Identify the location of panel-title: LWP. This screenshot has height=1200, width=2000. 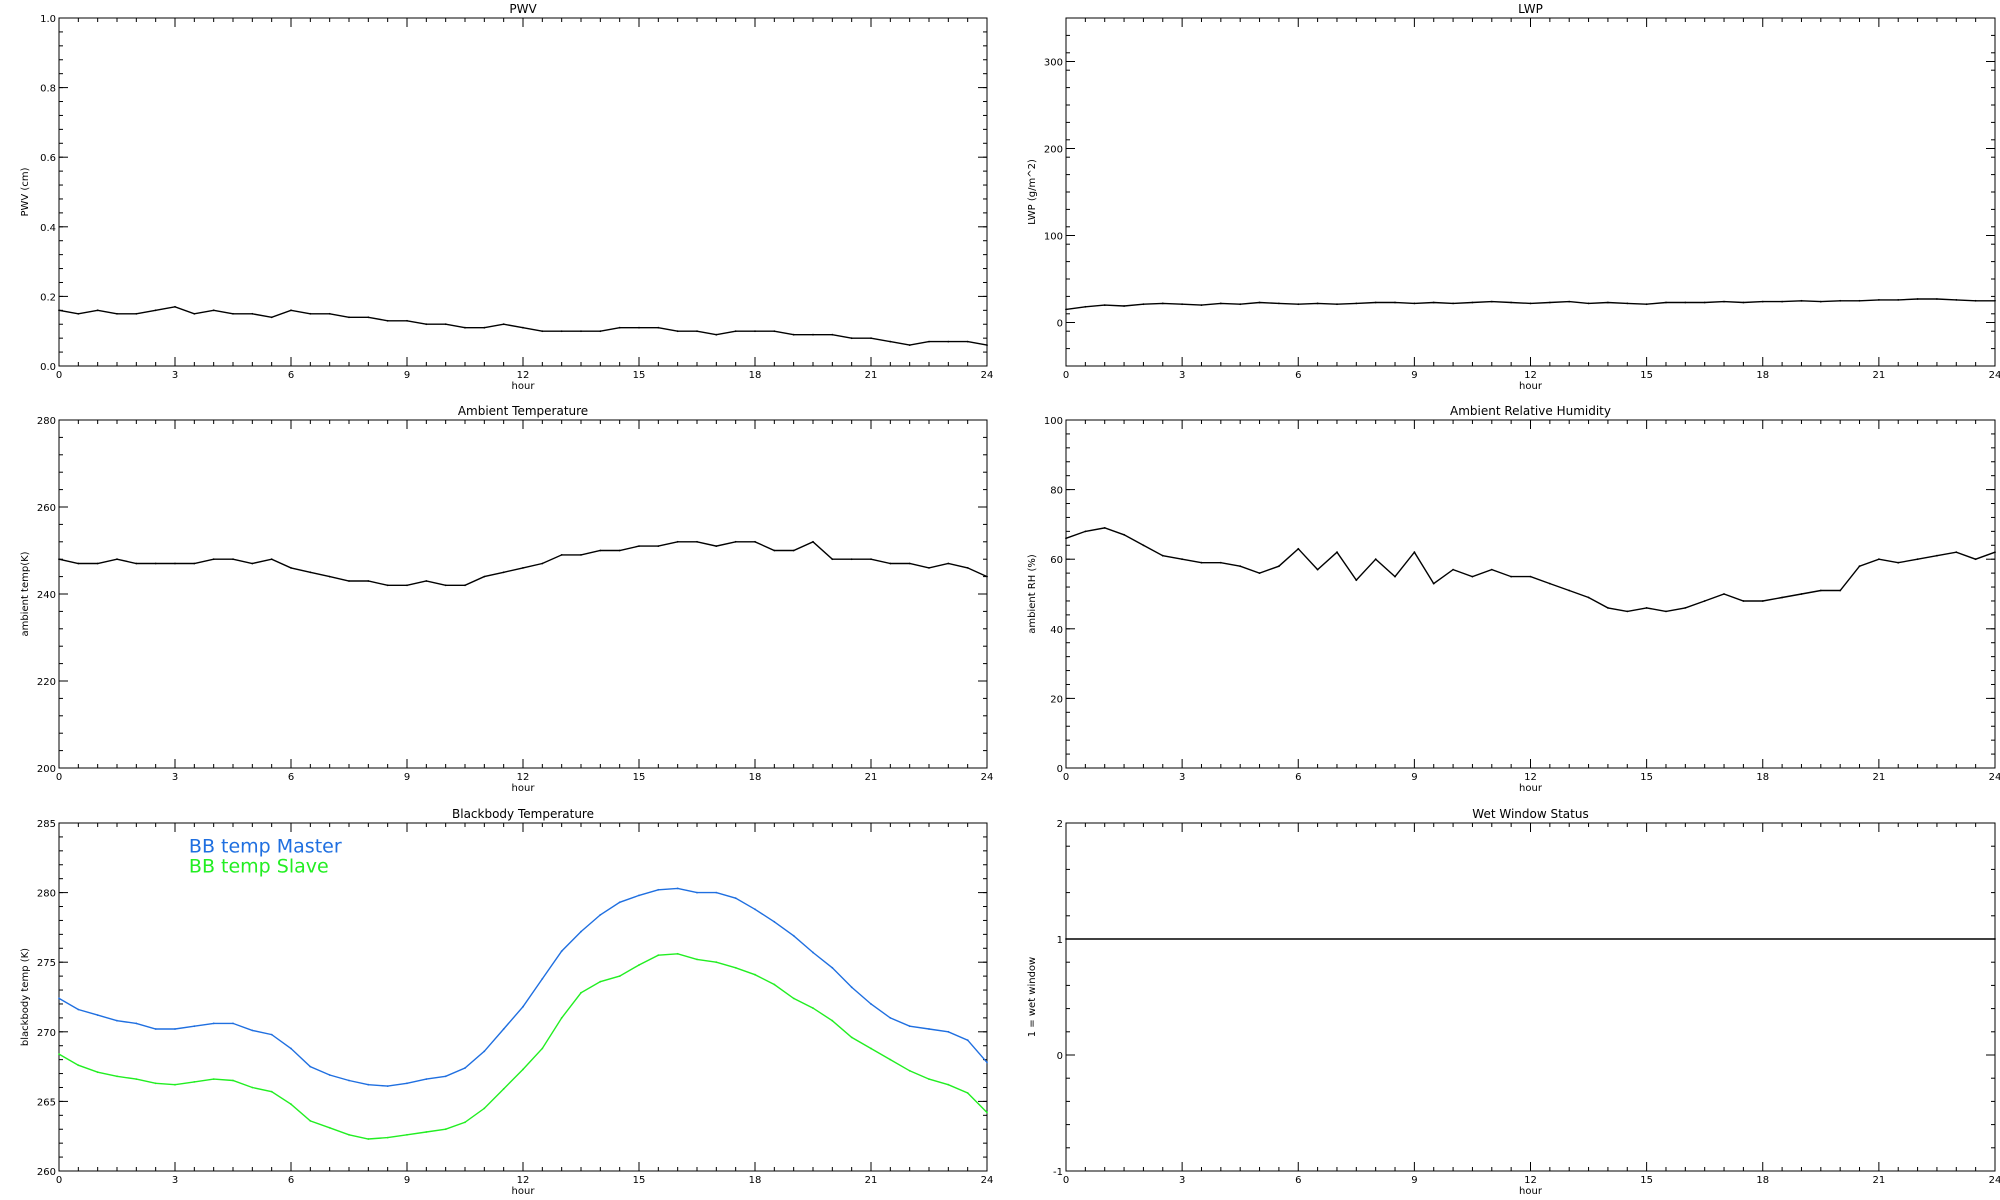
(1530, 9).